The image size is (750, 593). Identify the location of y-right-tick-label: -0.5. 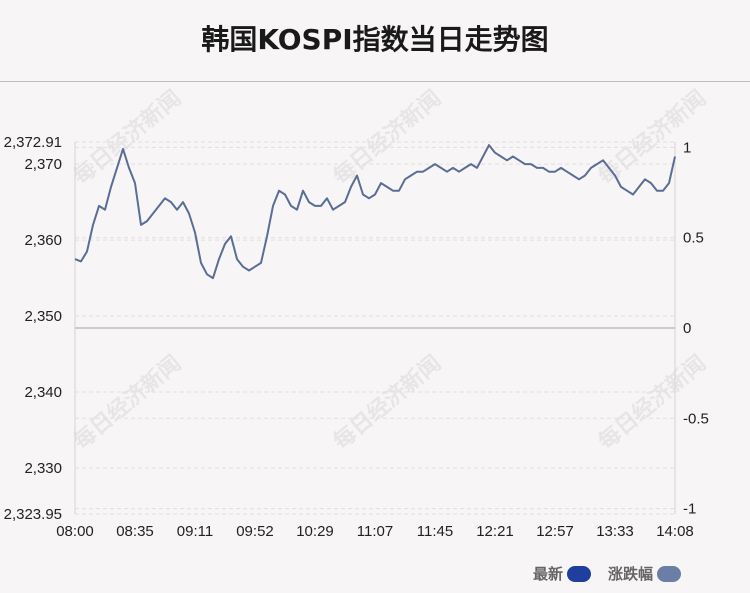
(696, 418).